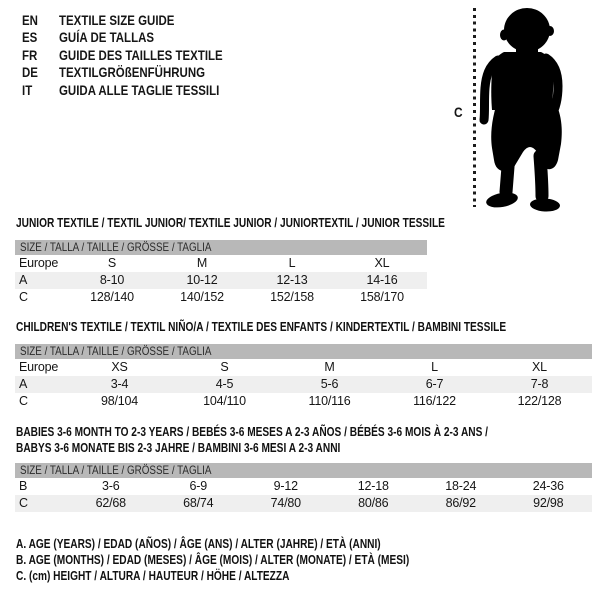 The image size is (600, 600). What do you see at coordinates (521, 110) in the screenshot?
I see `baby-silhouette` at bounding box center [521, 110].